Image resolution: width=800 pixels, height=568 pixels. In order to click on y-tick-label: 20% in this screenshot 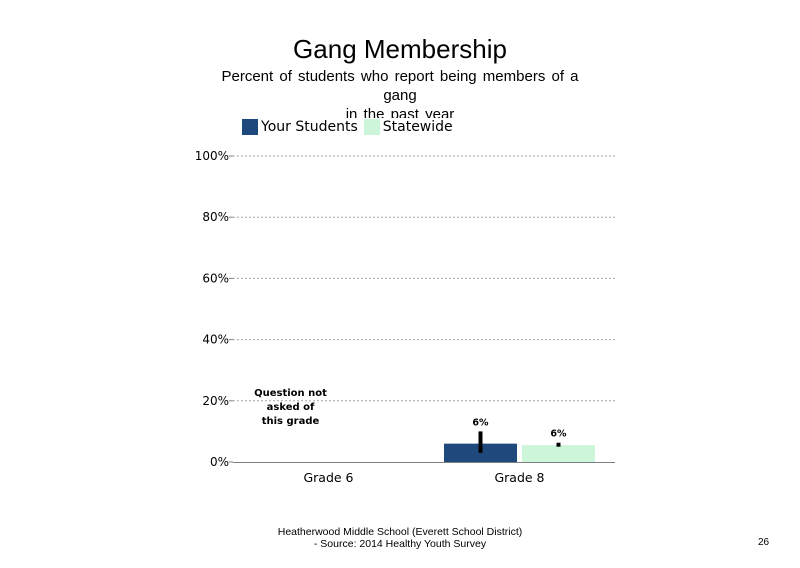, I will do `click(215, 401)`.